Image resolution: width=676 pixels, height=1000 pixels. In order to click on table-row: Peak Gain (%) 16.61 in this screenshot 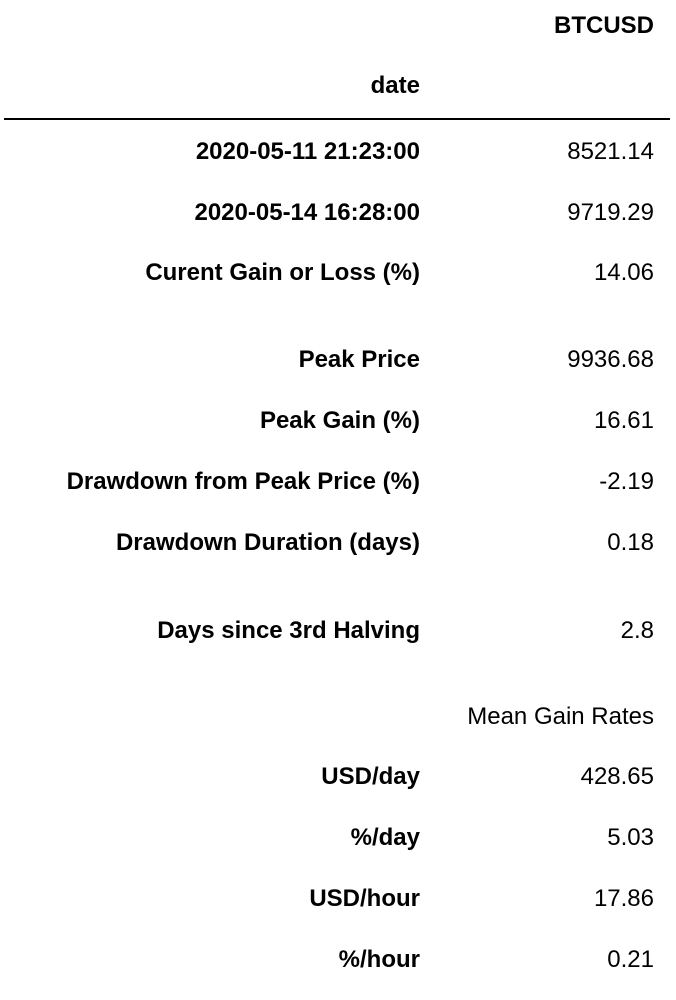, I will do `click(338, 427)`.